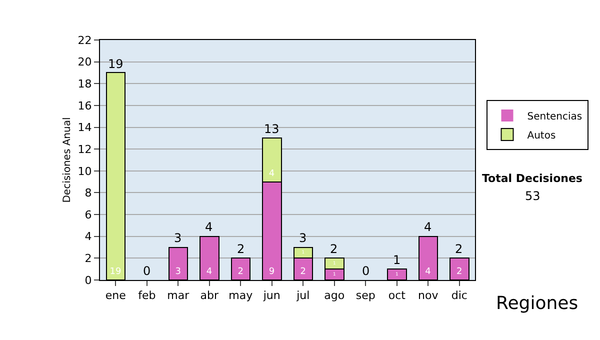 This screenshot has height=340, width=600. What do you see at coordinates (88, 280) in the screenshot?
I see `y-tick-label: 0` at bounding box center [88, 280].